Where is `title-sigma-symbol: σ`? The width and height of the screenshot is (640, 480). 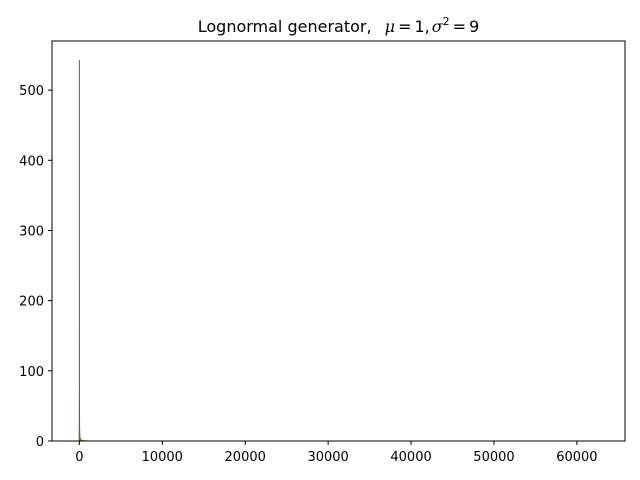
title-sigma-symbol: σ is located at coordinates (438, 26).